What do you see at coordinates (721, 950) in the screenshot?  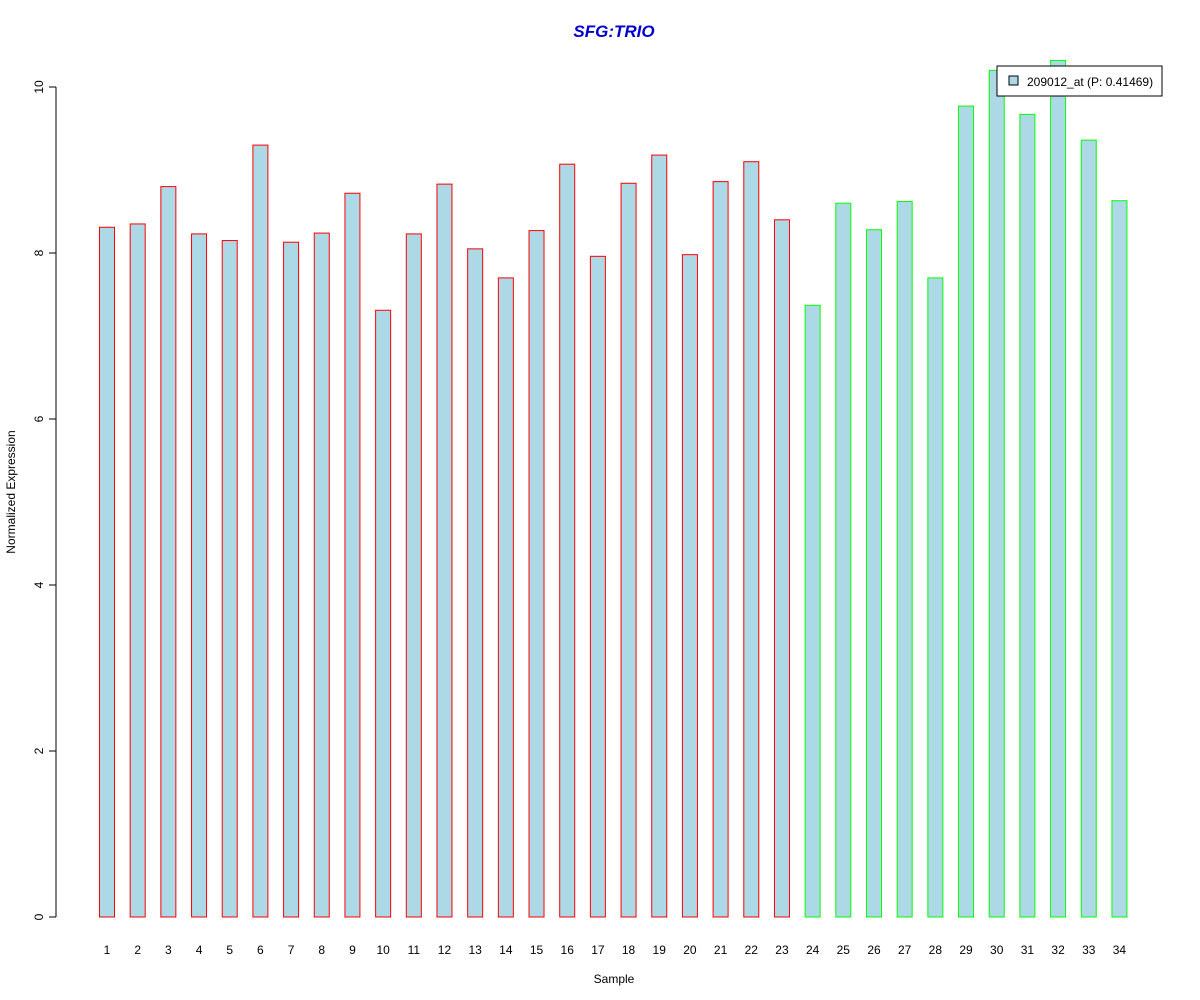 I see `x-tick-label: 21` at bounding box center [721, 950].